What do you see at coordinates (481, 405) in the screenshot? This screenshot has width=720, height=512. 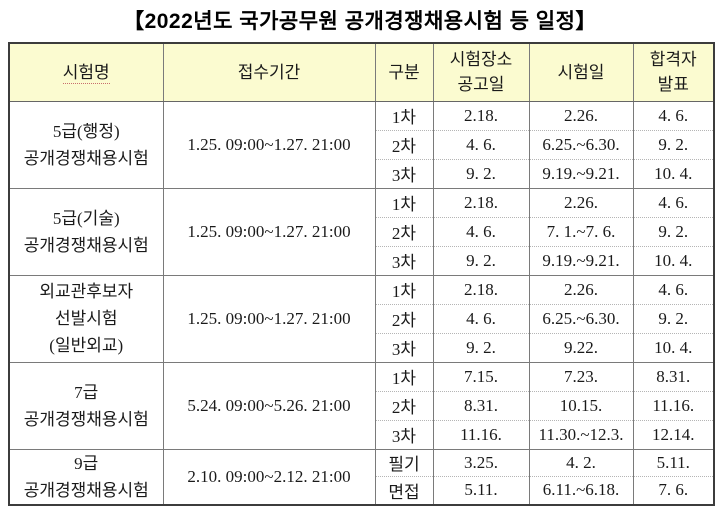 I see `notice-date-cell: 8.31.` at bounding box center [481, 405].